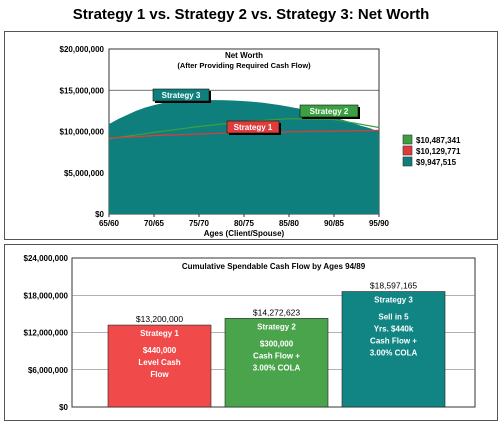 This screenshot has height=423, width=502. What do you see at coordinates (82, 132) in the screenshot?
I see `y-tick-label: $10,000,000` at bounding box center [82, 132].